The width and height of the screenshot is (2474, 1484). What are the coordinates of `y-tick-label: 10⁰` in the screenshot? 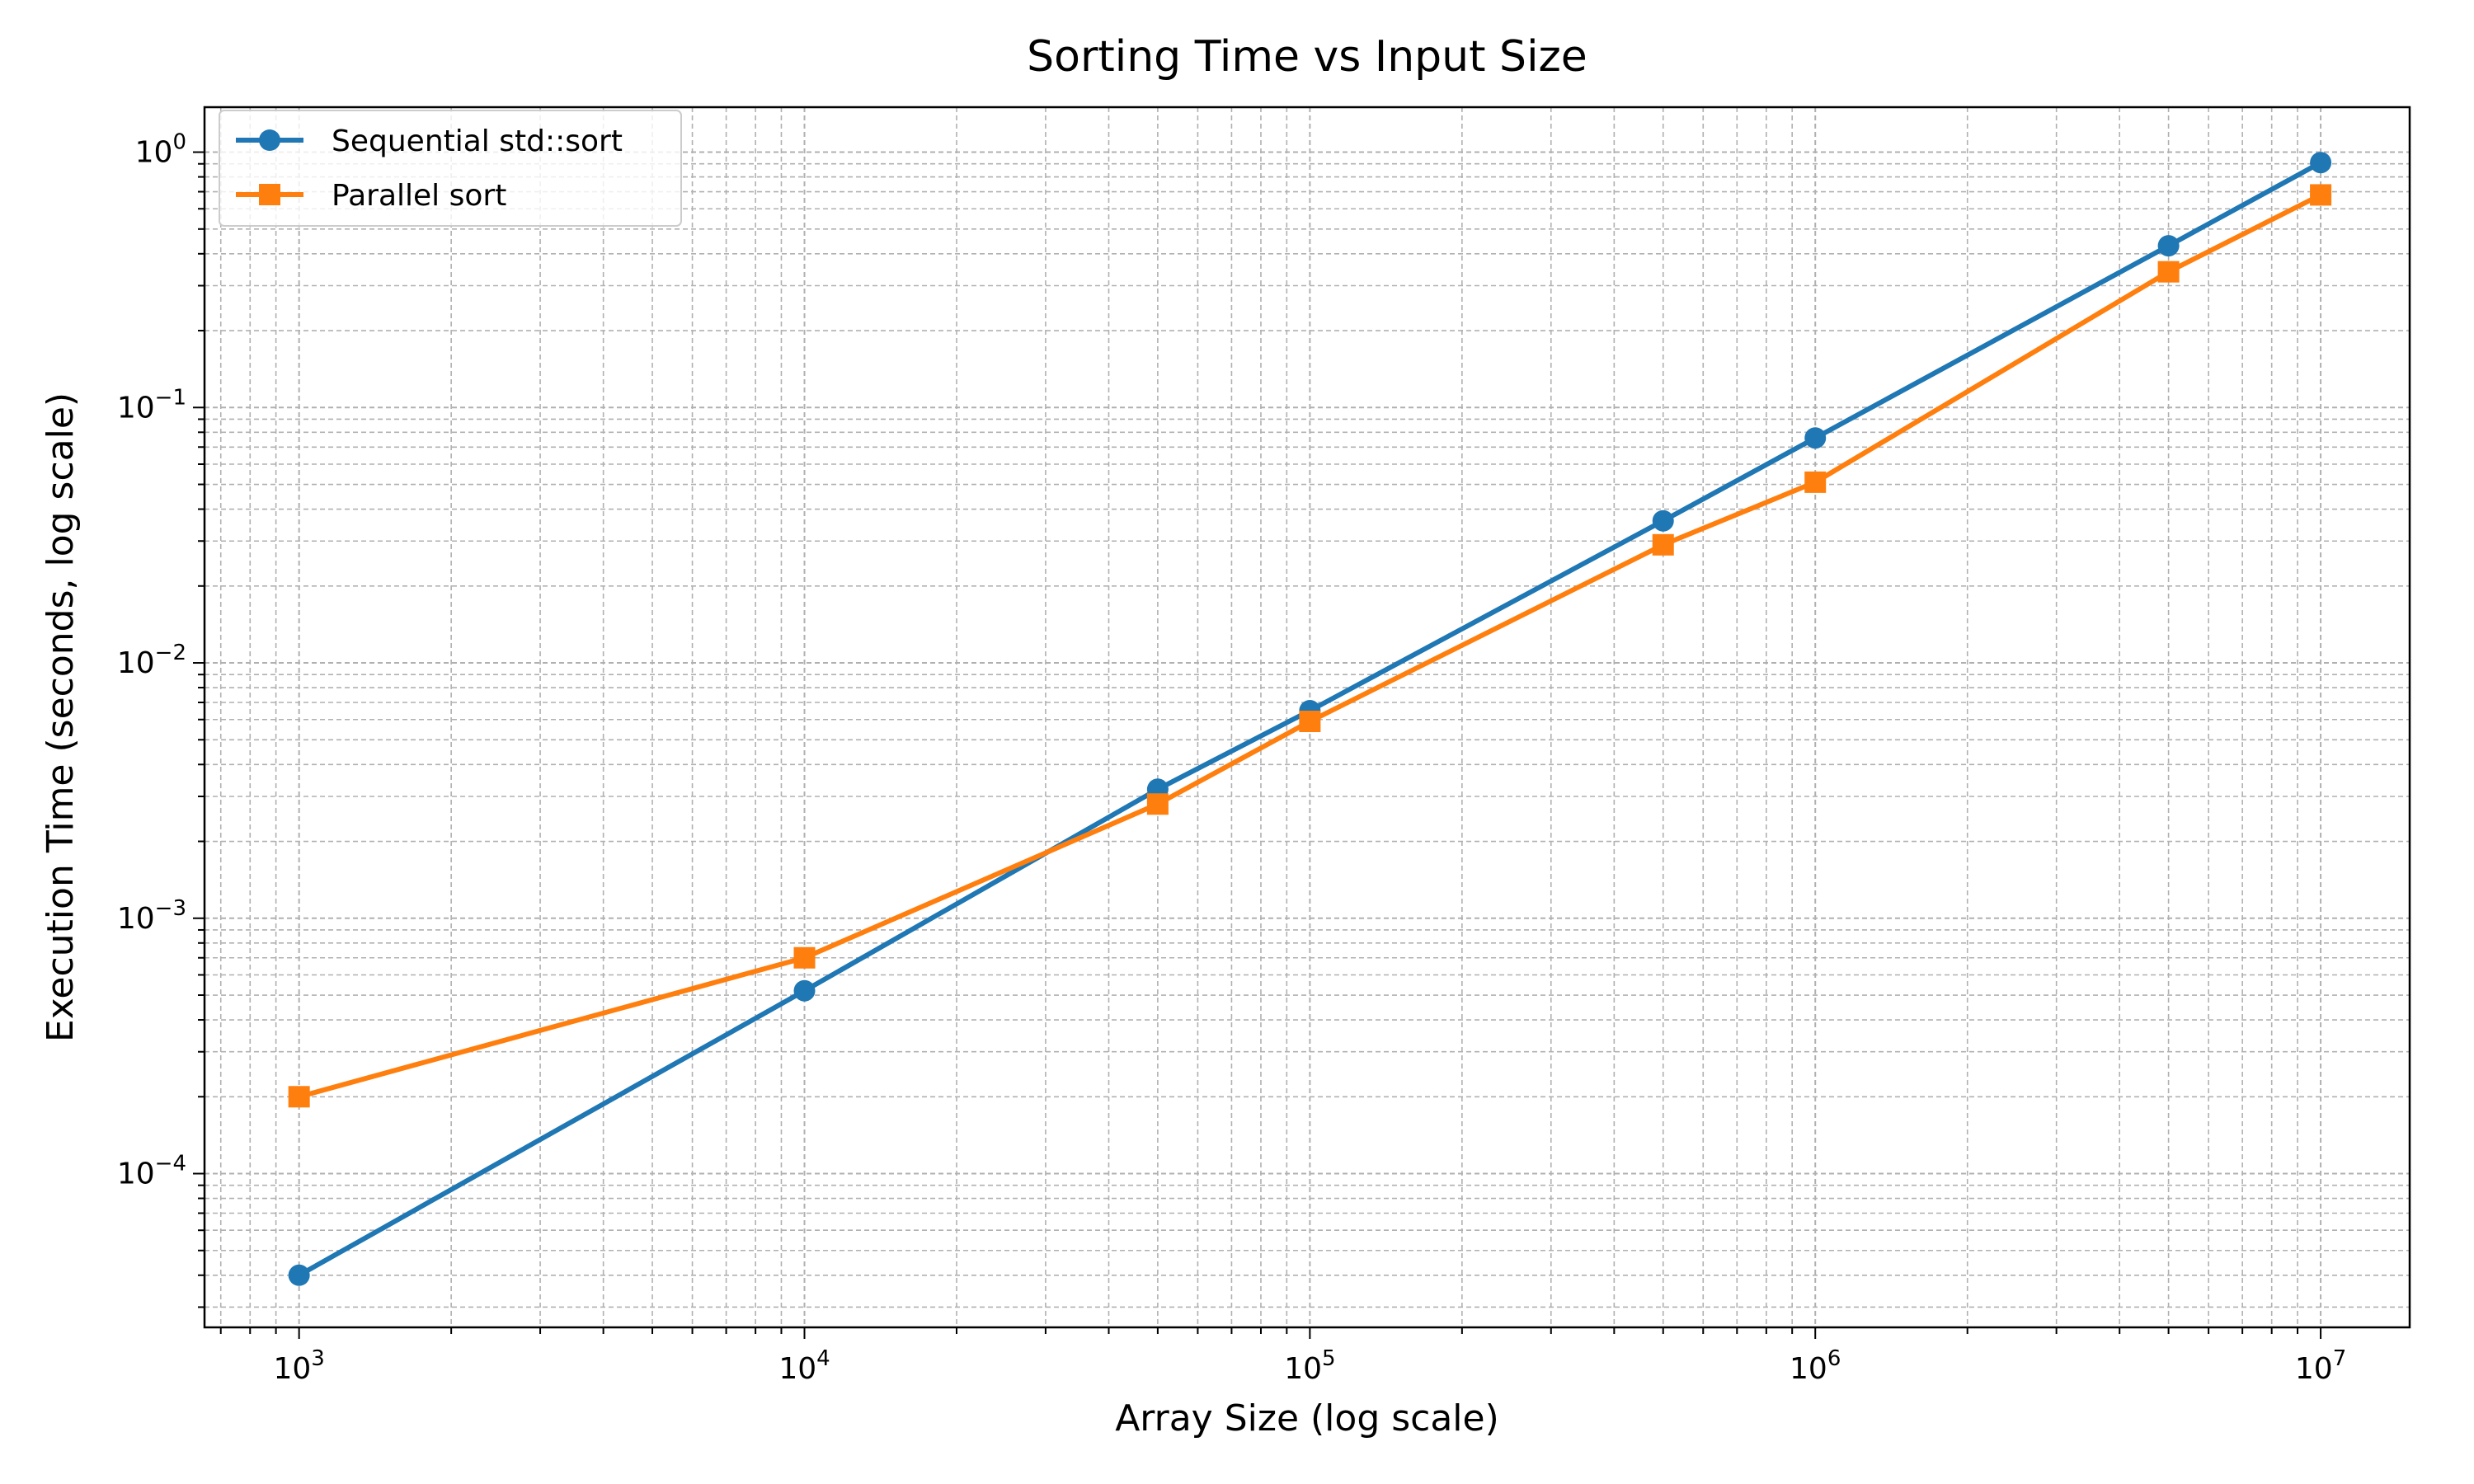 It's located at (160, 150).